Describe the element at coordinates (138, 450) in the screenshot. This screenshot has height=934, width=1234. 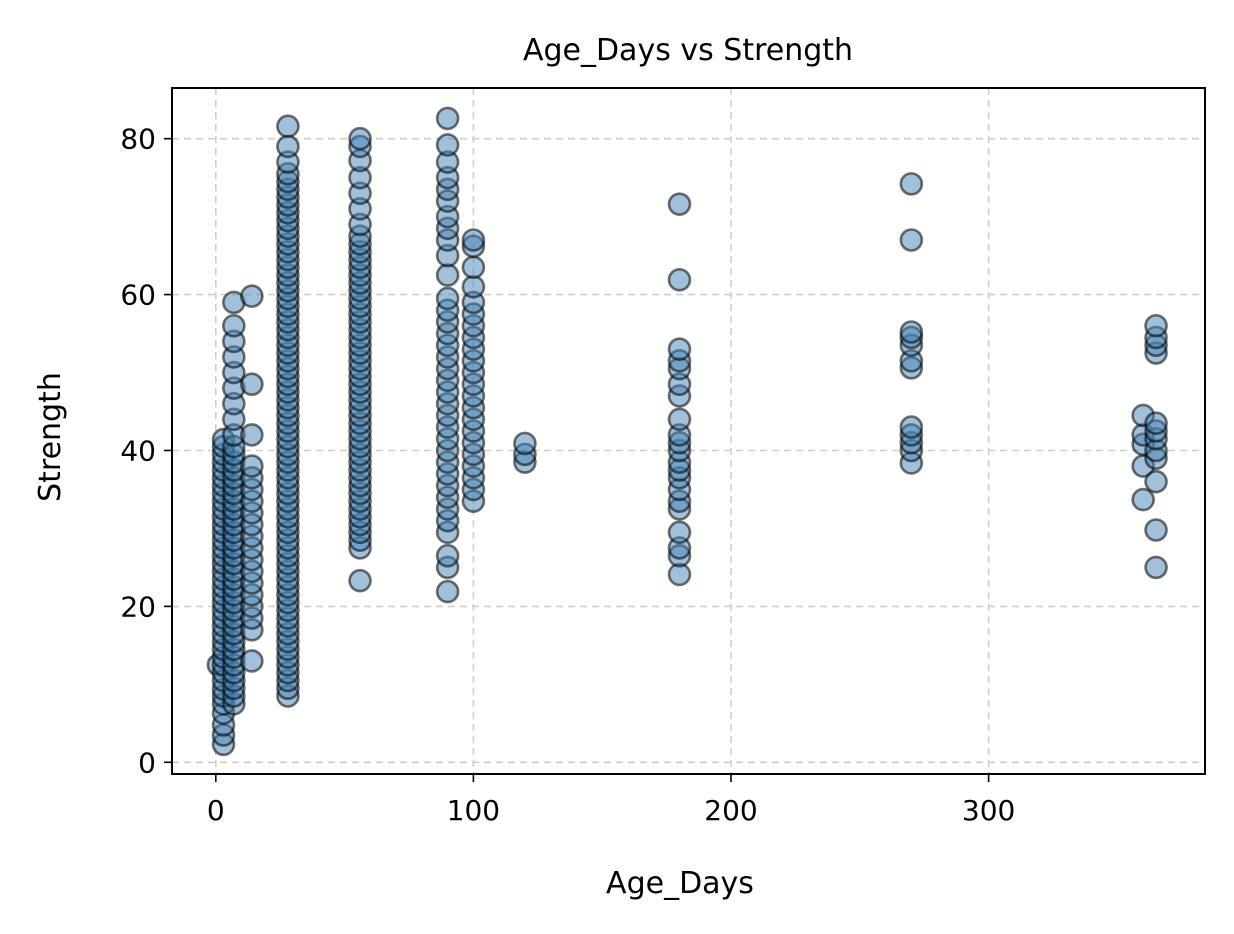
I see `y-tick-label: 40` at that location.